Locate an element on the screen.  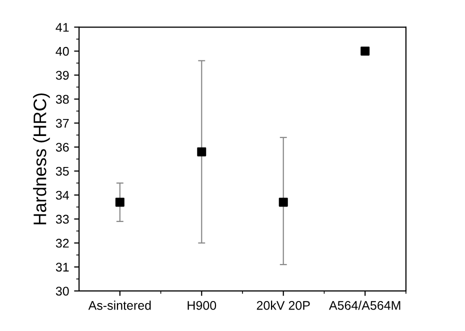
y-tick-label: 34 is located at coordinates (62, 195).